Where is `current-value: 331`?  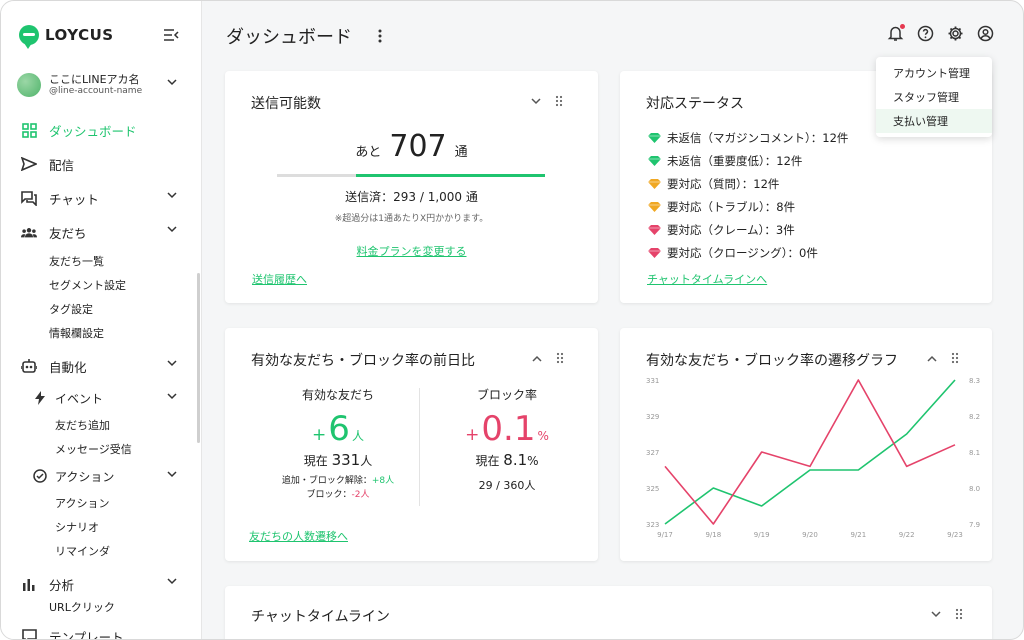
current-value: 331 is located at coordinates (346, 460).